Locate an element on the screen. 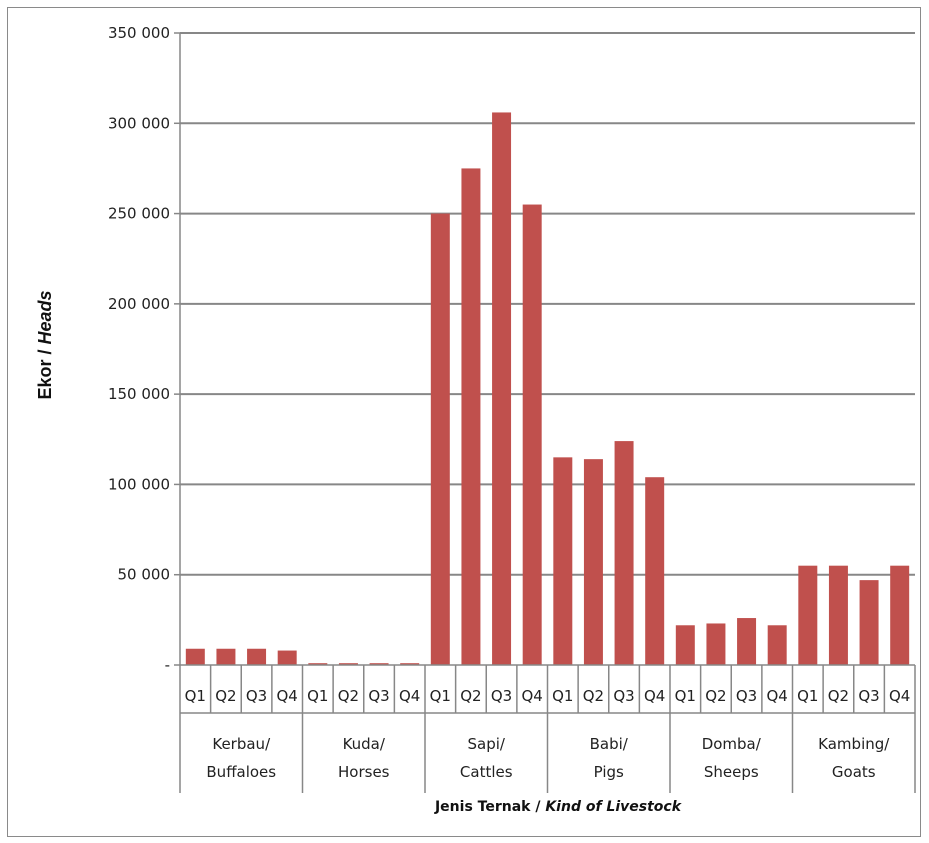 The height and width of the screenshot is (843, 929). group-label-line2: Goats is located at coordinates (854, 772).